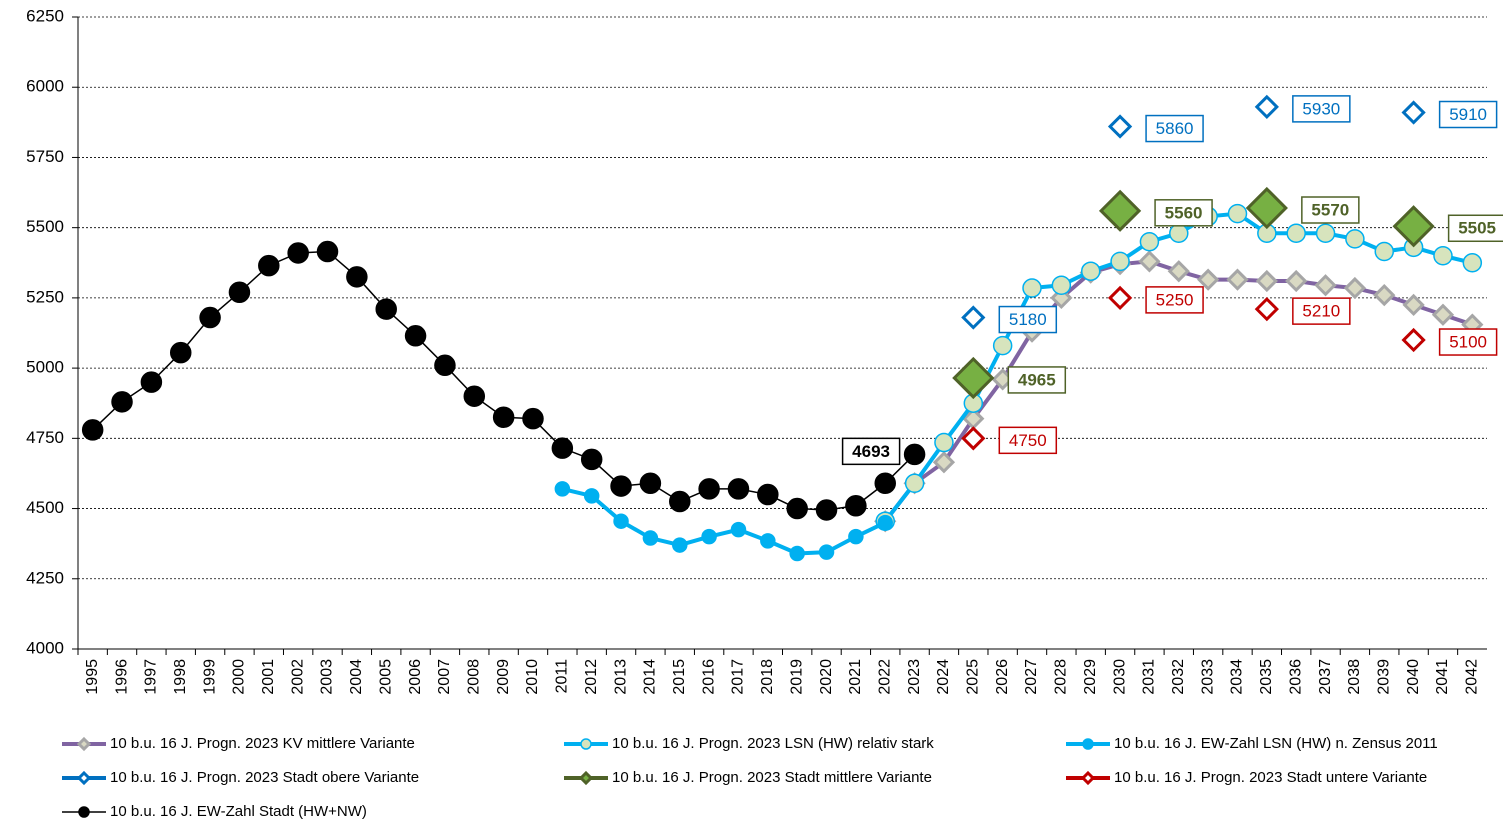  Describe the element at coordinates (239, 677) in the screenshot. I see `x-tick-label: 2000` at that location.